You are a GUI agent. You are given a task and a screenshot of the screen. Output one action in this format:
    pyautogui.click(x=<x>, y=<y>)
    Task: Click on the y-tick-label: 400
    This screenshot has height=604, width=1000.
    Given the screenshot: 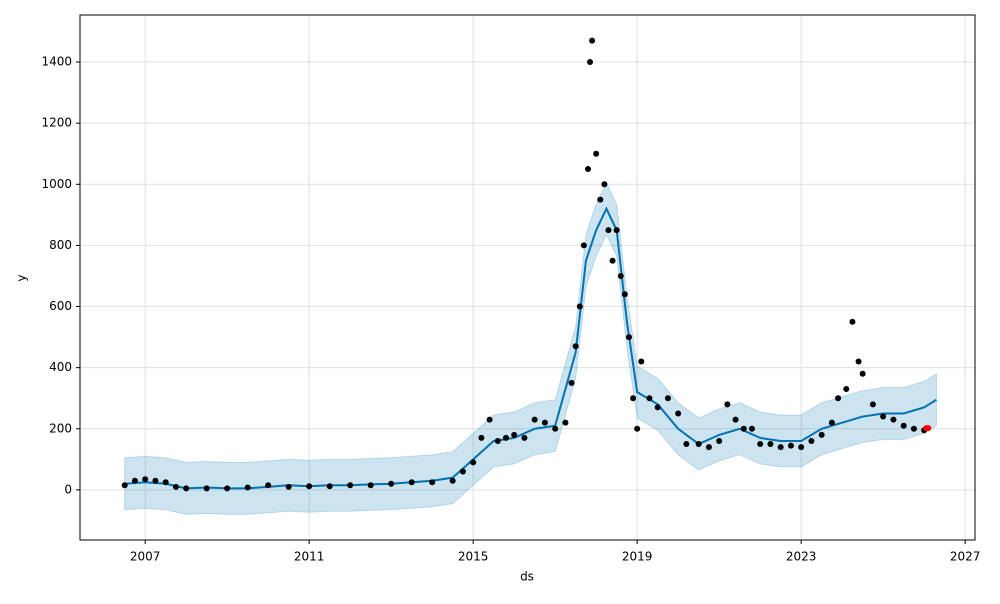 What is the action you would take?
    pyautogui.click(x=60, y=367)
    